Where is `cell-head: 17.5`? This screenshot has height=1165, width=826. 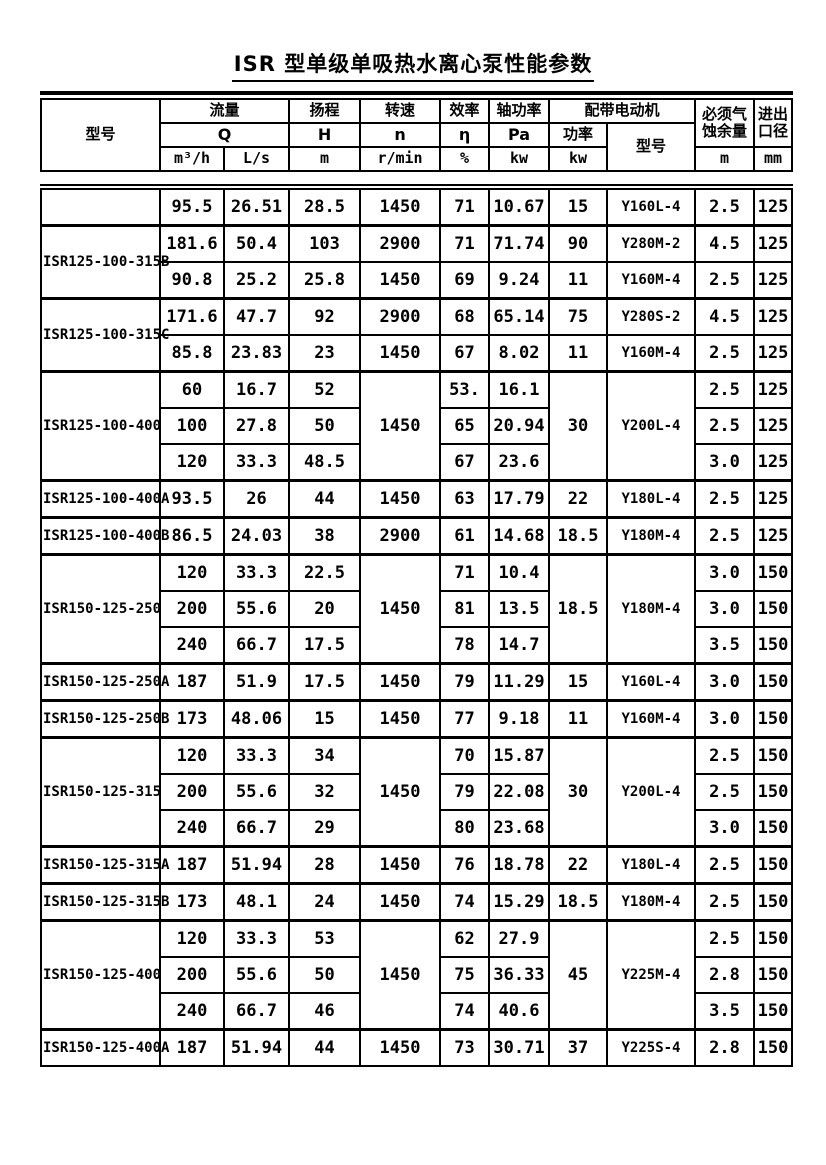
cell-head: 17.5 is located at coordinates (324, 645).